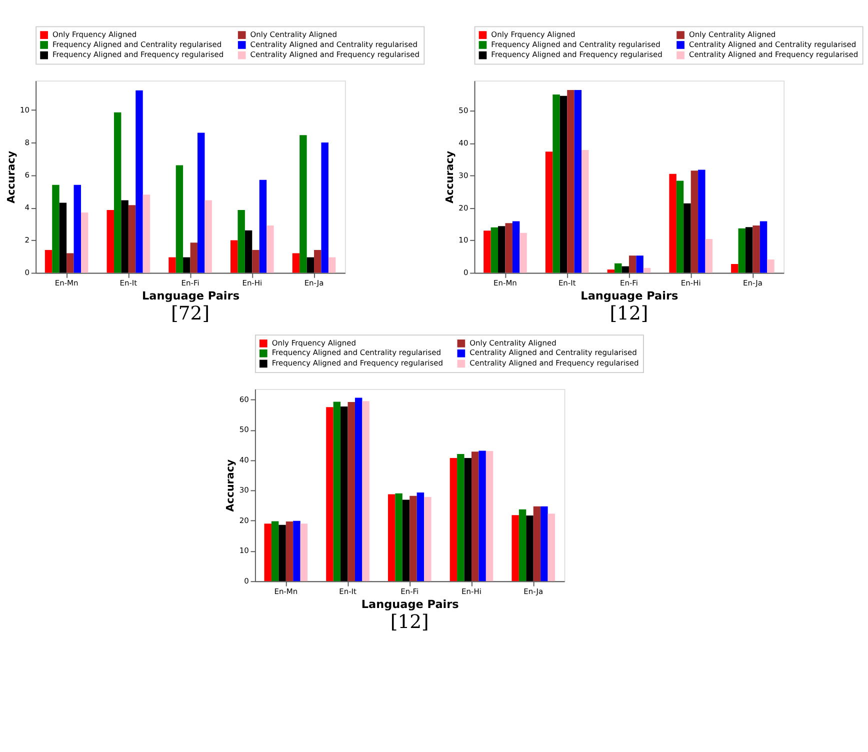  I want to click on y-tick-label: 4, so click(27, 207).